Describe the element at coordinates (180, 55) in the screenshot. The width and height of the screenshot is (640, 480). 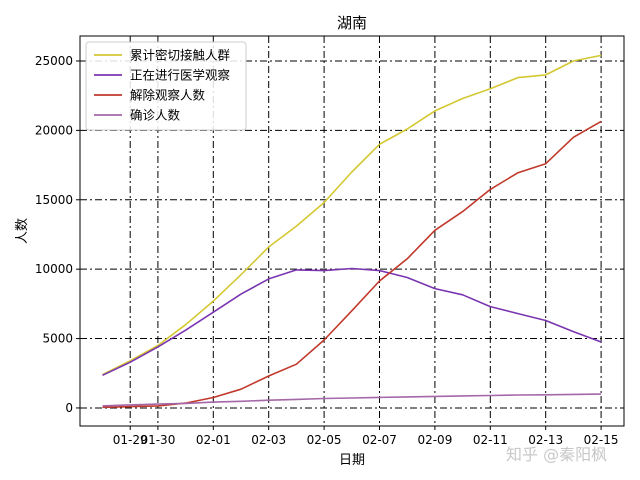
I see `legend-label: 累计密切接触人群` at that location.